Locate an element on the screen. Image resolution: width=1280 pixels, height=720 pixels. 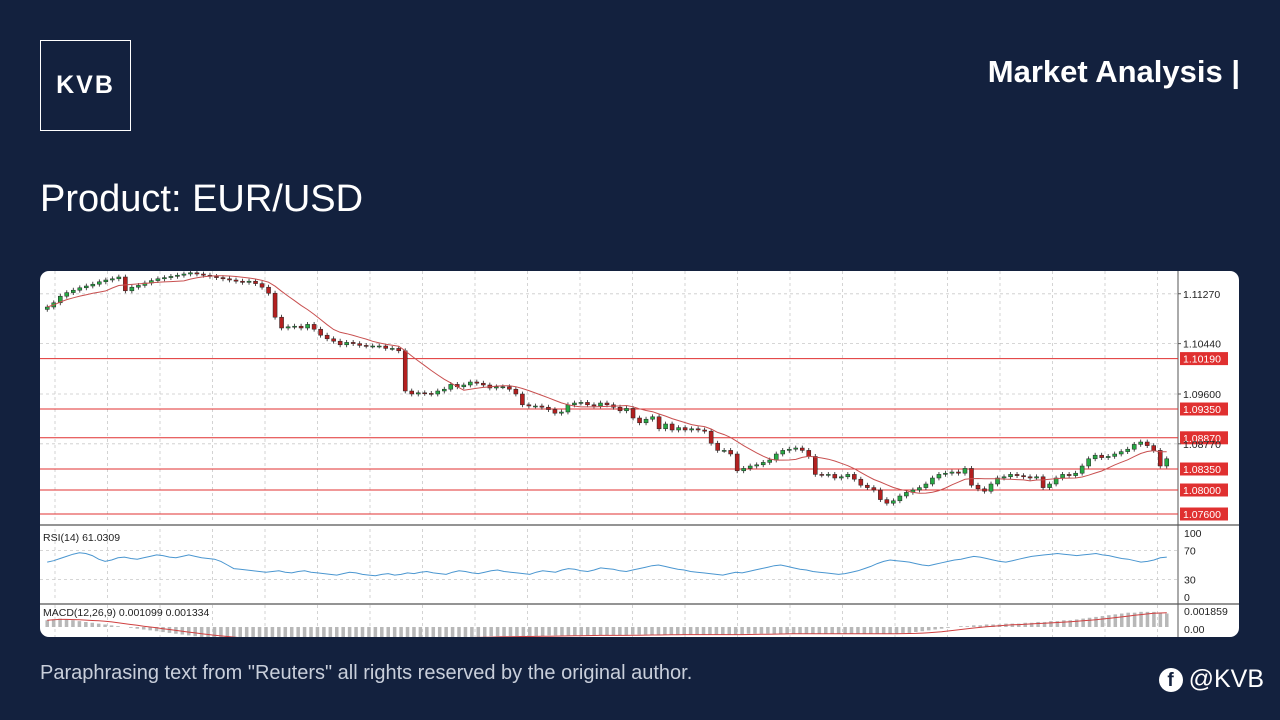
price-tick-label: 1.09600 is located at coordinates (1202, 395).